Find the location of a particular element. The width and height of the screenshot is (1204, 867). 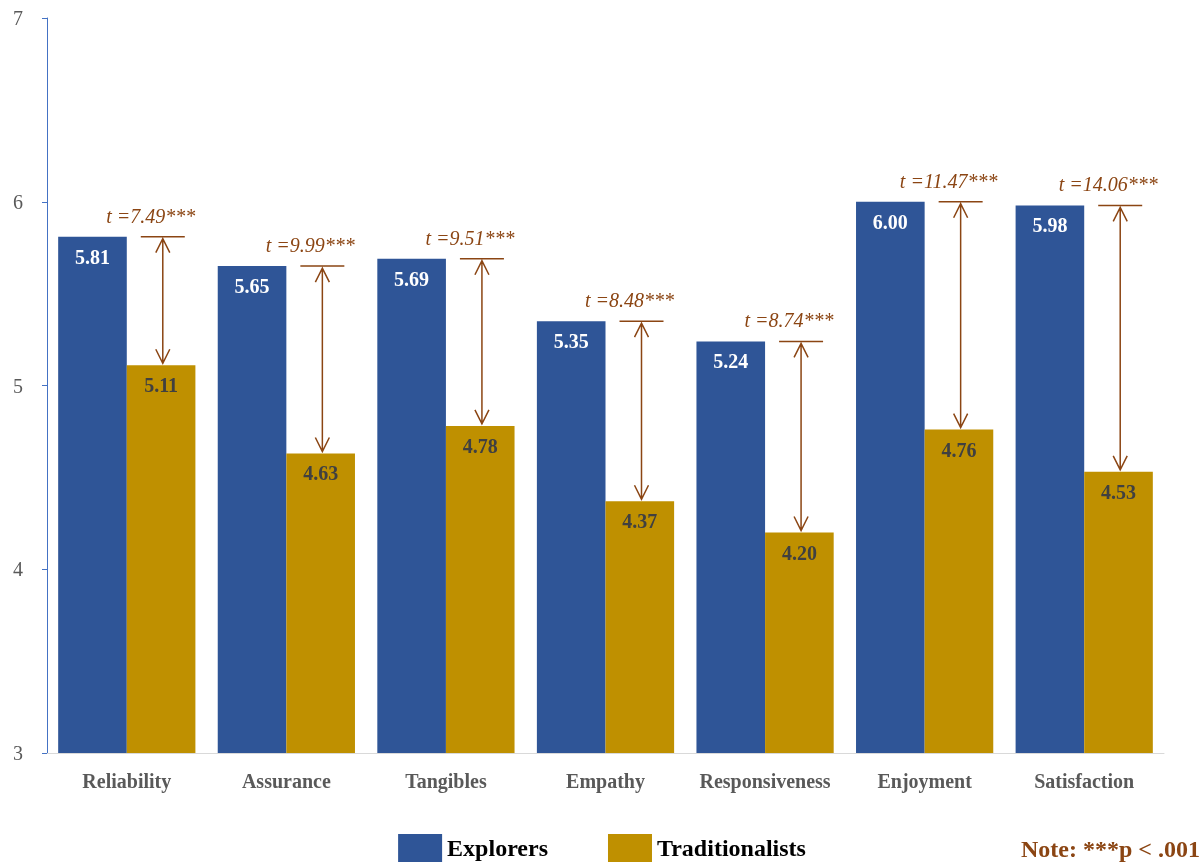

y-tick-label: 7 is located at coordinates (18, 18).